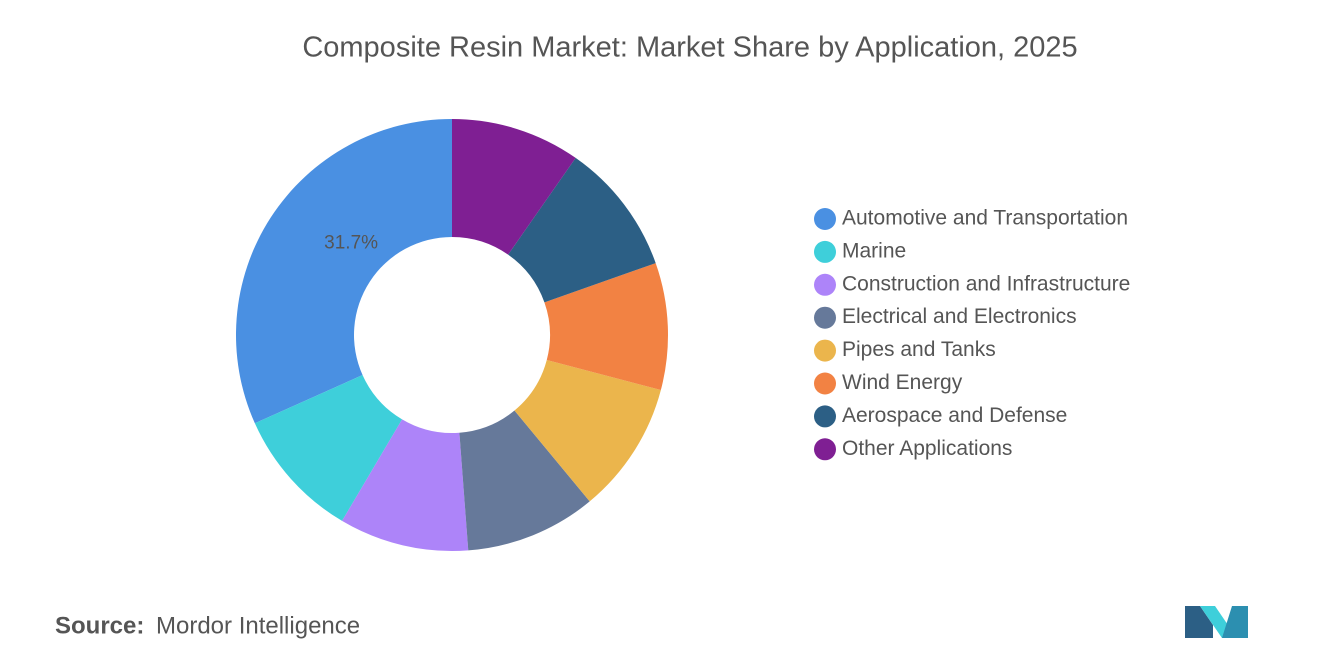 This screenshot has width=1320, height=665. What do you see at coordinates (985, 218) in the screenshot?
I see `legend-label: Automotive and Transportation` at bounding box center [985, 218].